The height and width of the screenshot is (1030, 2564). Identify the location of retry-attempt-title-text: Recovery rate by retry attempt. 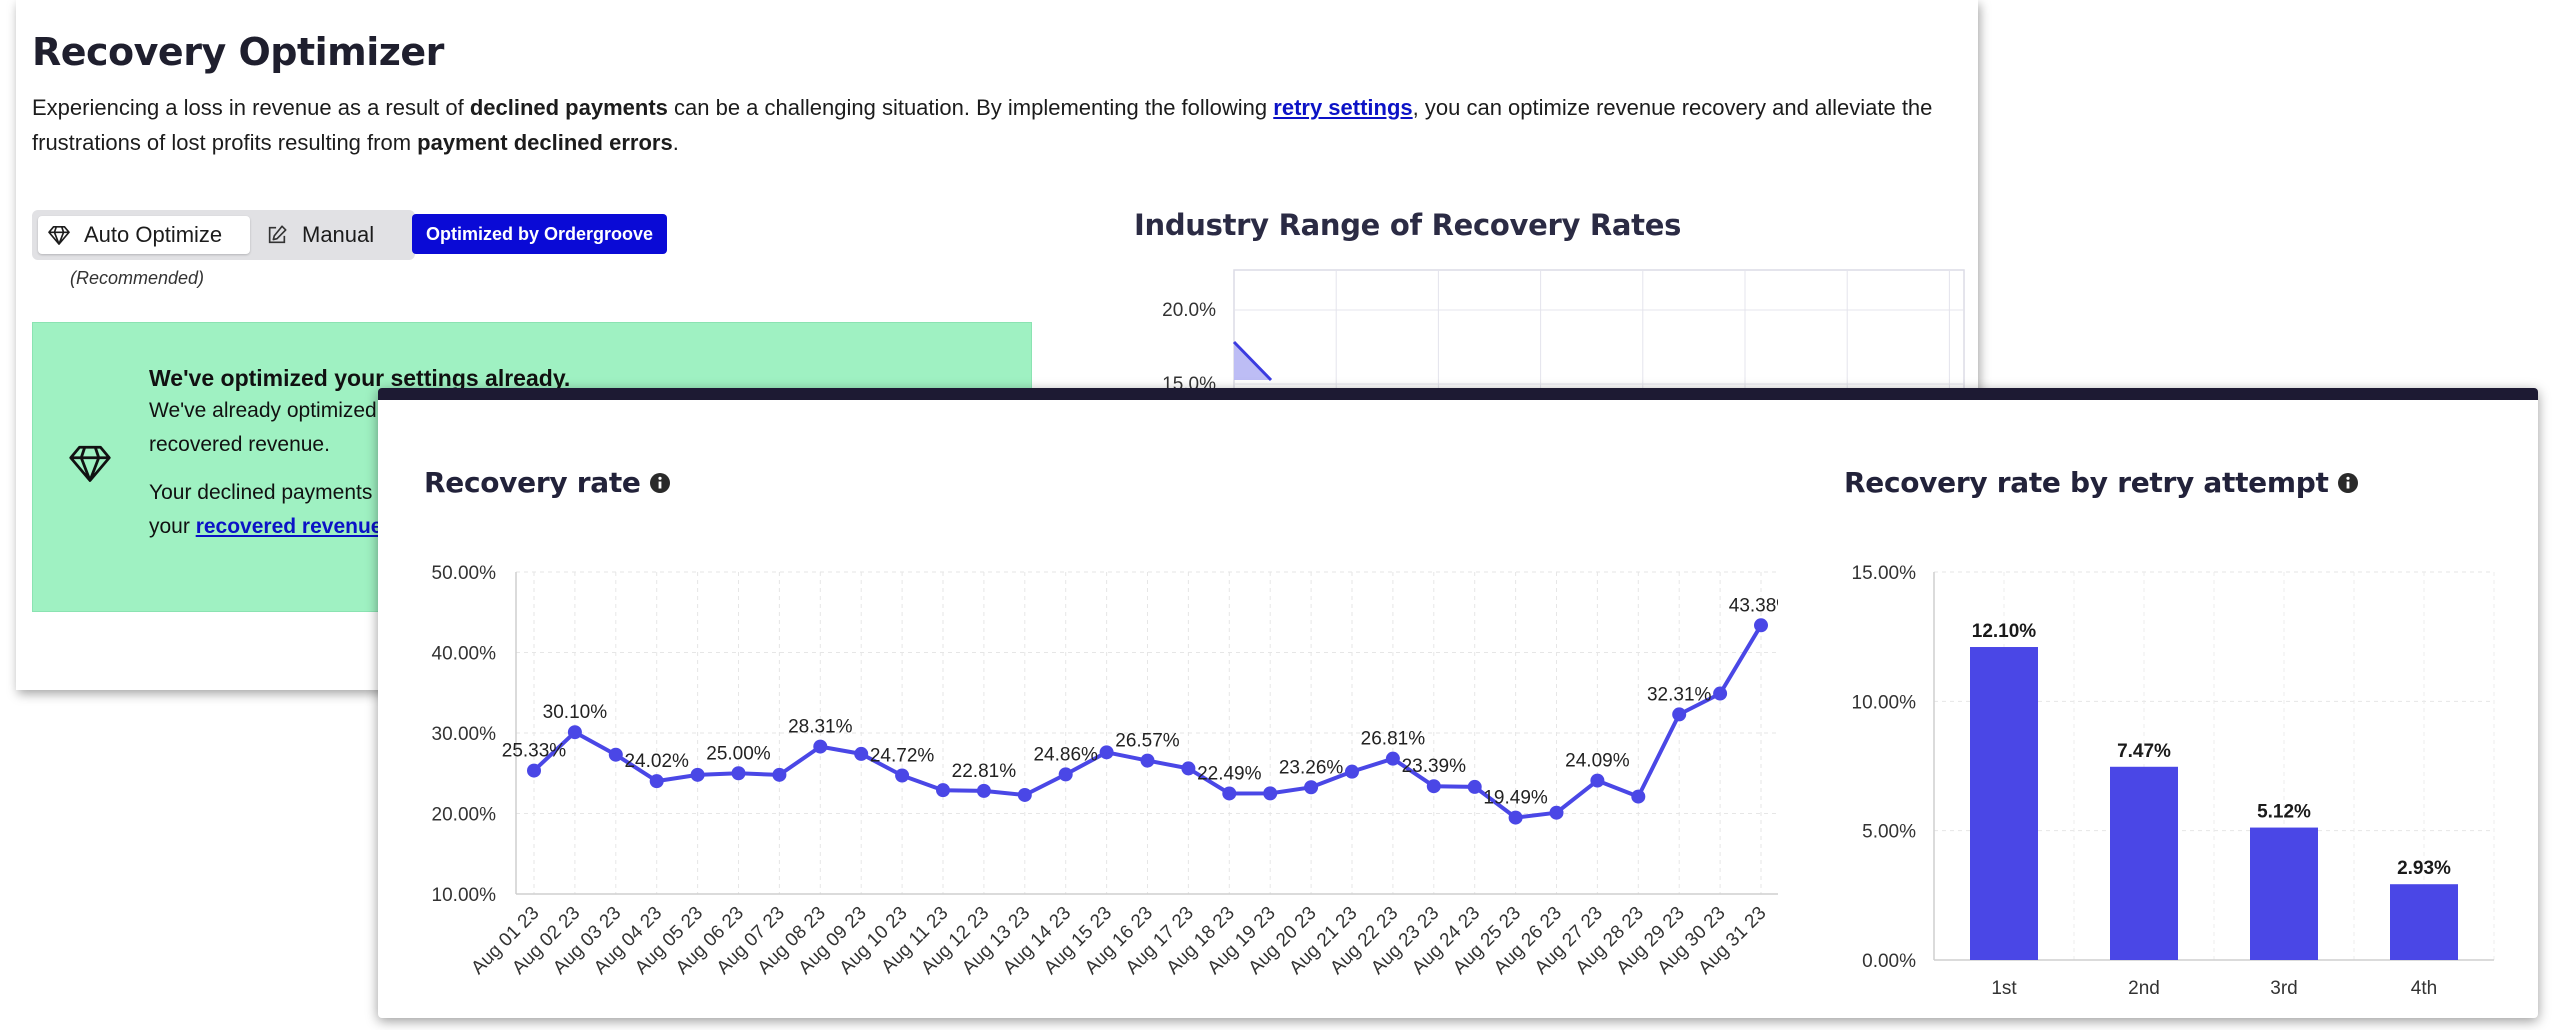
(2086, 482).